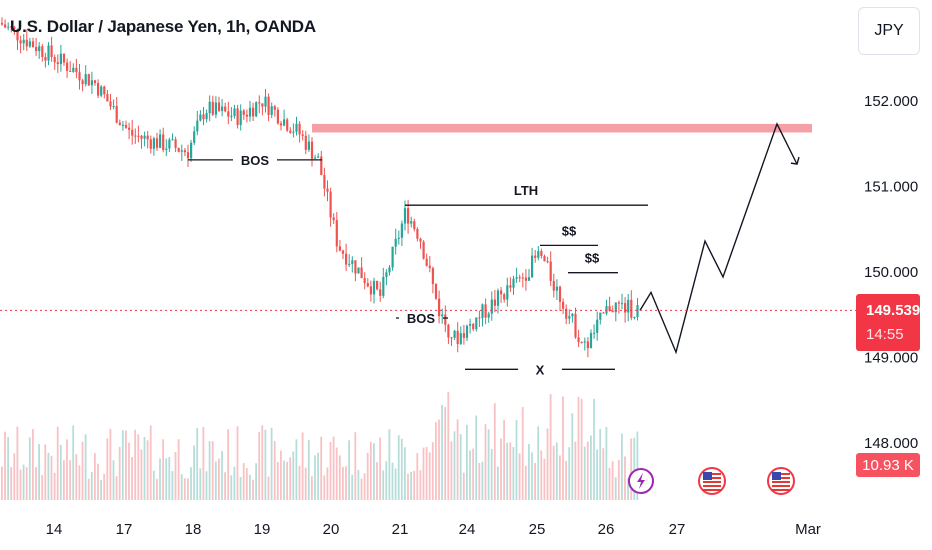 This screenshot has height=550, width=932. What do you see at coordinates (562, 128) in the screenshot?
I see `supply-zone-rect` at bounding box center [562, 128].